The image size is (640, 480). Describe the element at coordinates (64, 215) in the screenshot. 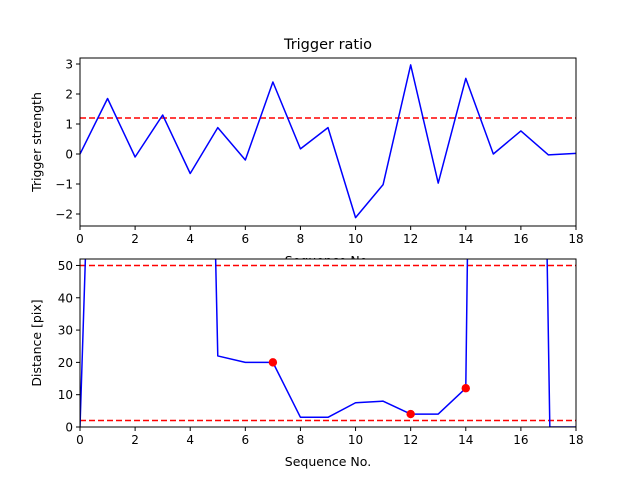

I see `top-ytick-label: −2` at that location.